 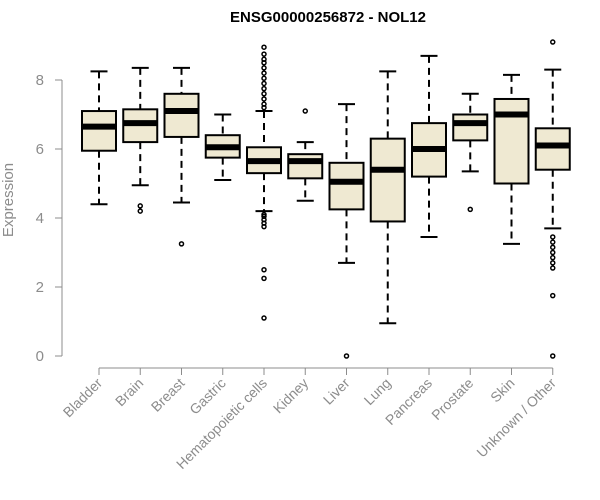 I want to click on x-tick-label: Breast, so click(x=168, y=395).